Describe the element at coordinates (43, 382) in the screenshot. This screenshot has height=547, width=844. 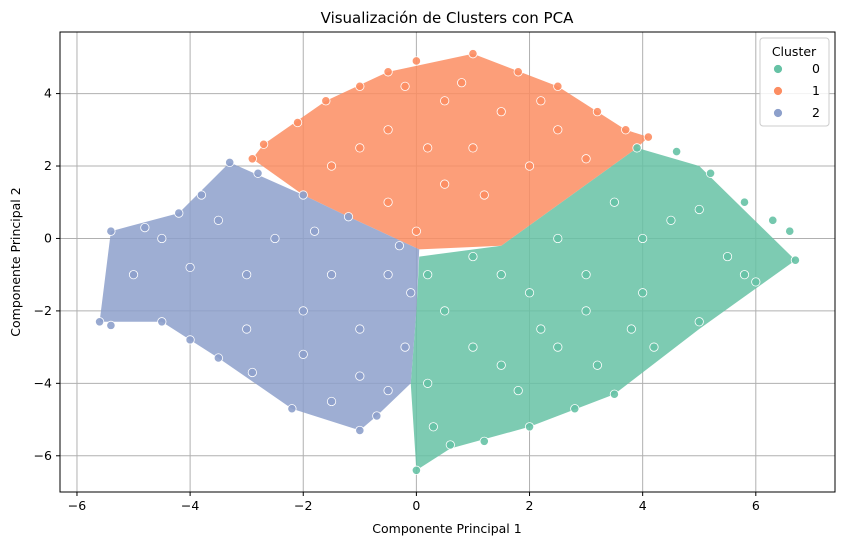
I see `y-tick-label: −4` at that location.